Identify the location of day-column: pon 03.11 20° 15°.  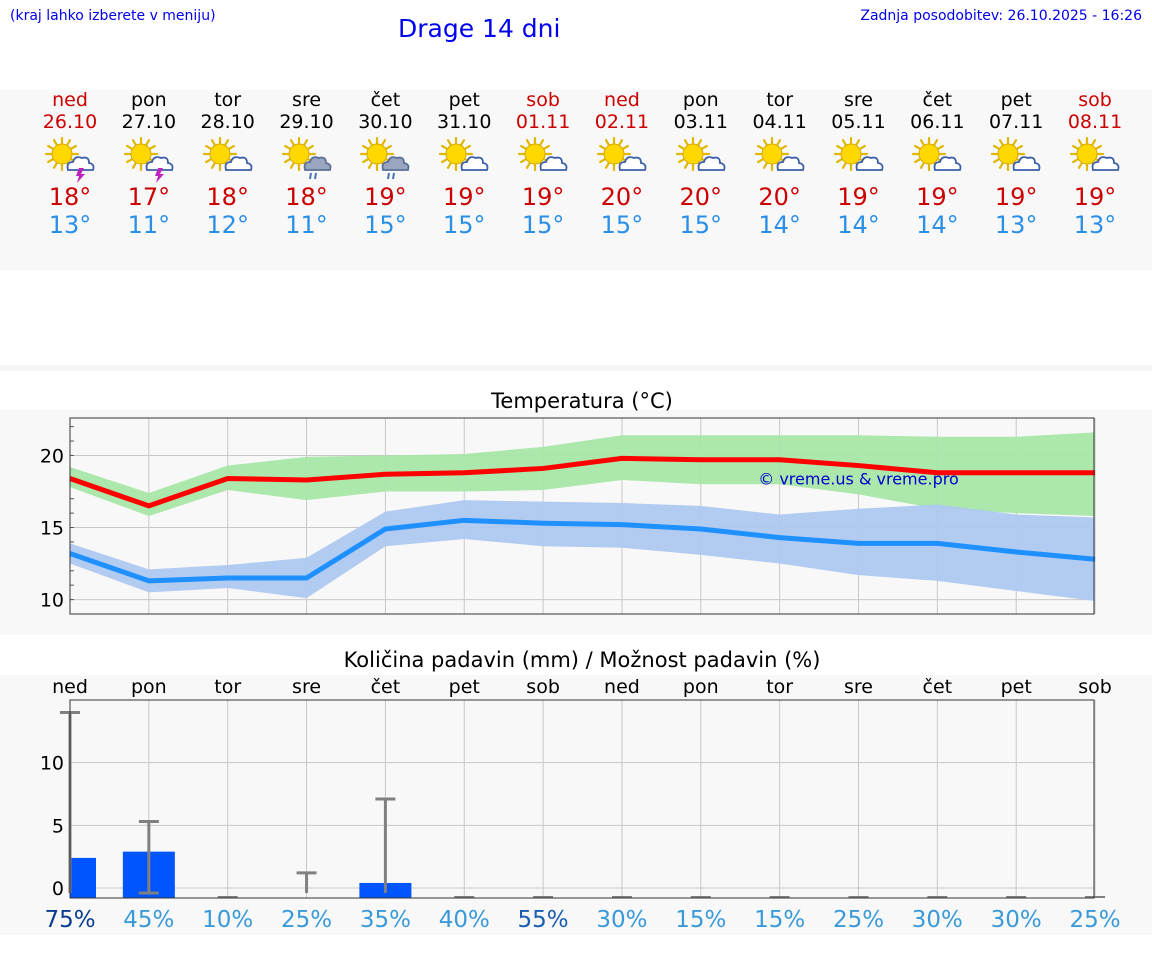
(701, 164).